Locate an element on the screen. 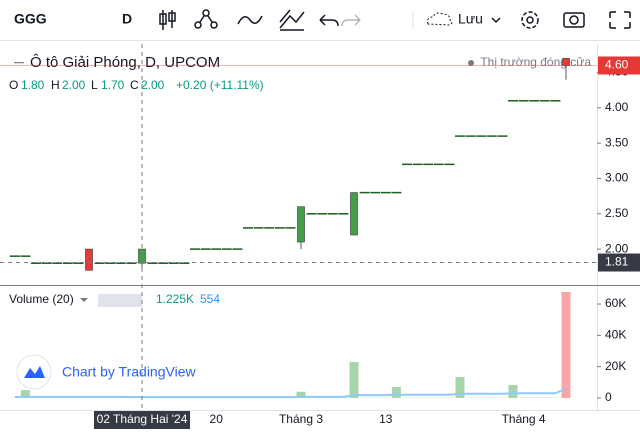 The image size is (640, 440). x-tick-label: Tháng 4 is located at coordinates (524, 419).